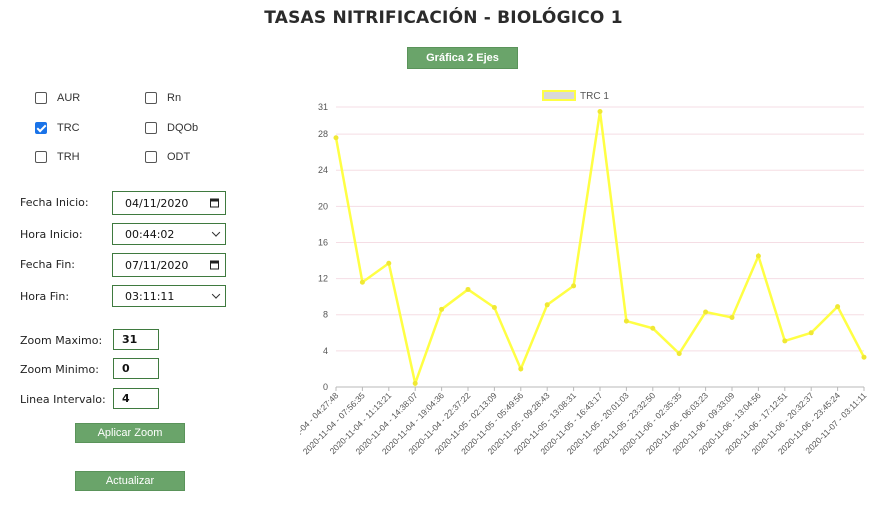 This screenshot has width=887, height=510. Describe the element at coordinates (325, 387) in the screenshot. I see `y-tick-label: 0` at that location.